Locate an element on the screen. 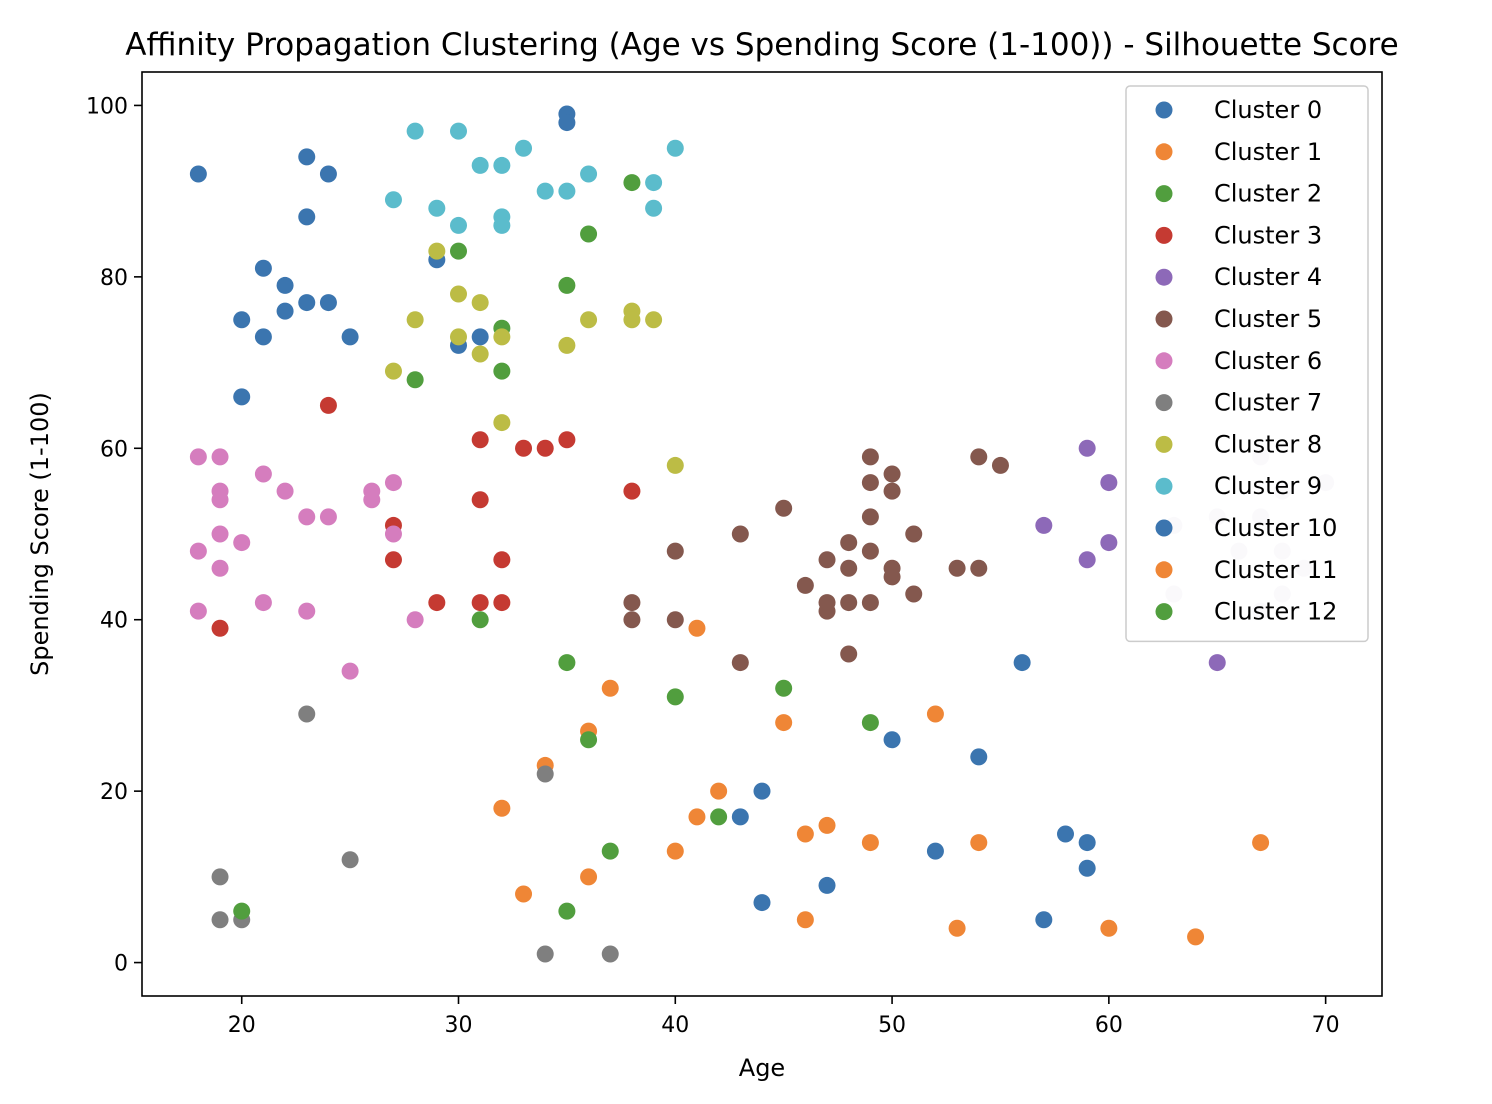 Image resolution: width=1492 pixels, height=1104 pixels. y-axis-label: Spending Score (1-100) is located at coordinates (40, 534).